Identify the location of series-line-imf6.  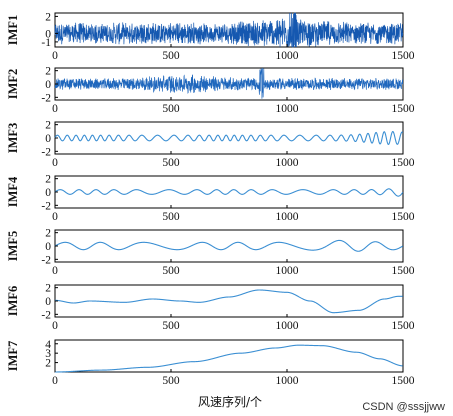
(229, 301).